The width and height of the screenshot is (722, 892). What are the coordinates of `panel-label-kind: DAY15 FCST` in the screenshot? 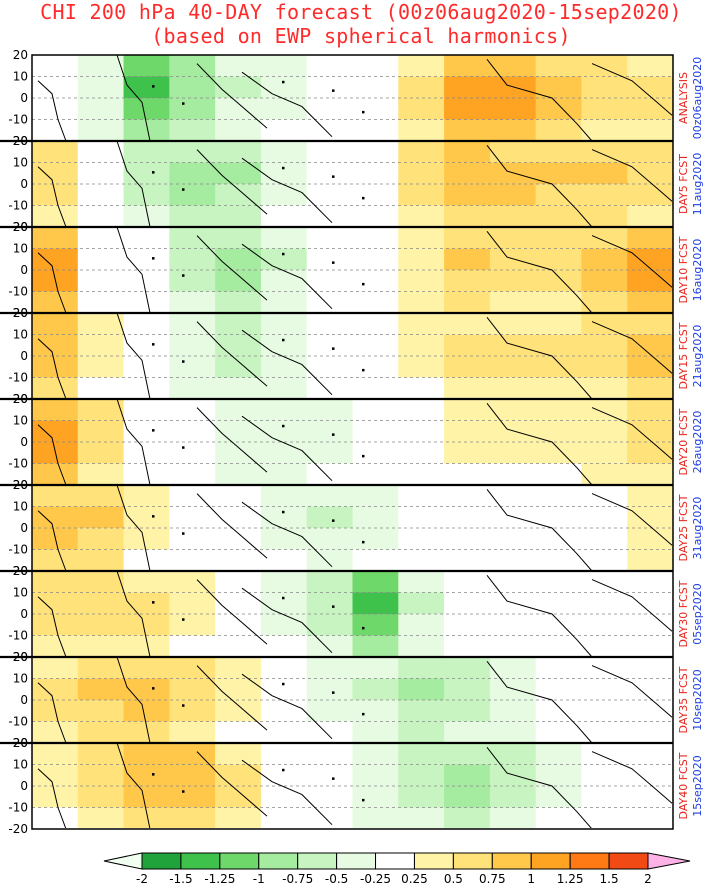 It's located at (683, 355).